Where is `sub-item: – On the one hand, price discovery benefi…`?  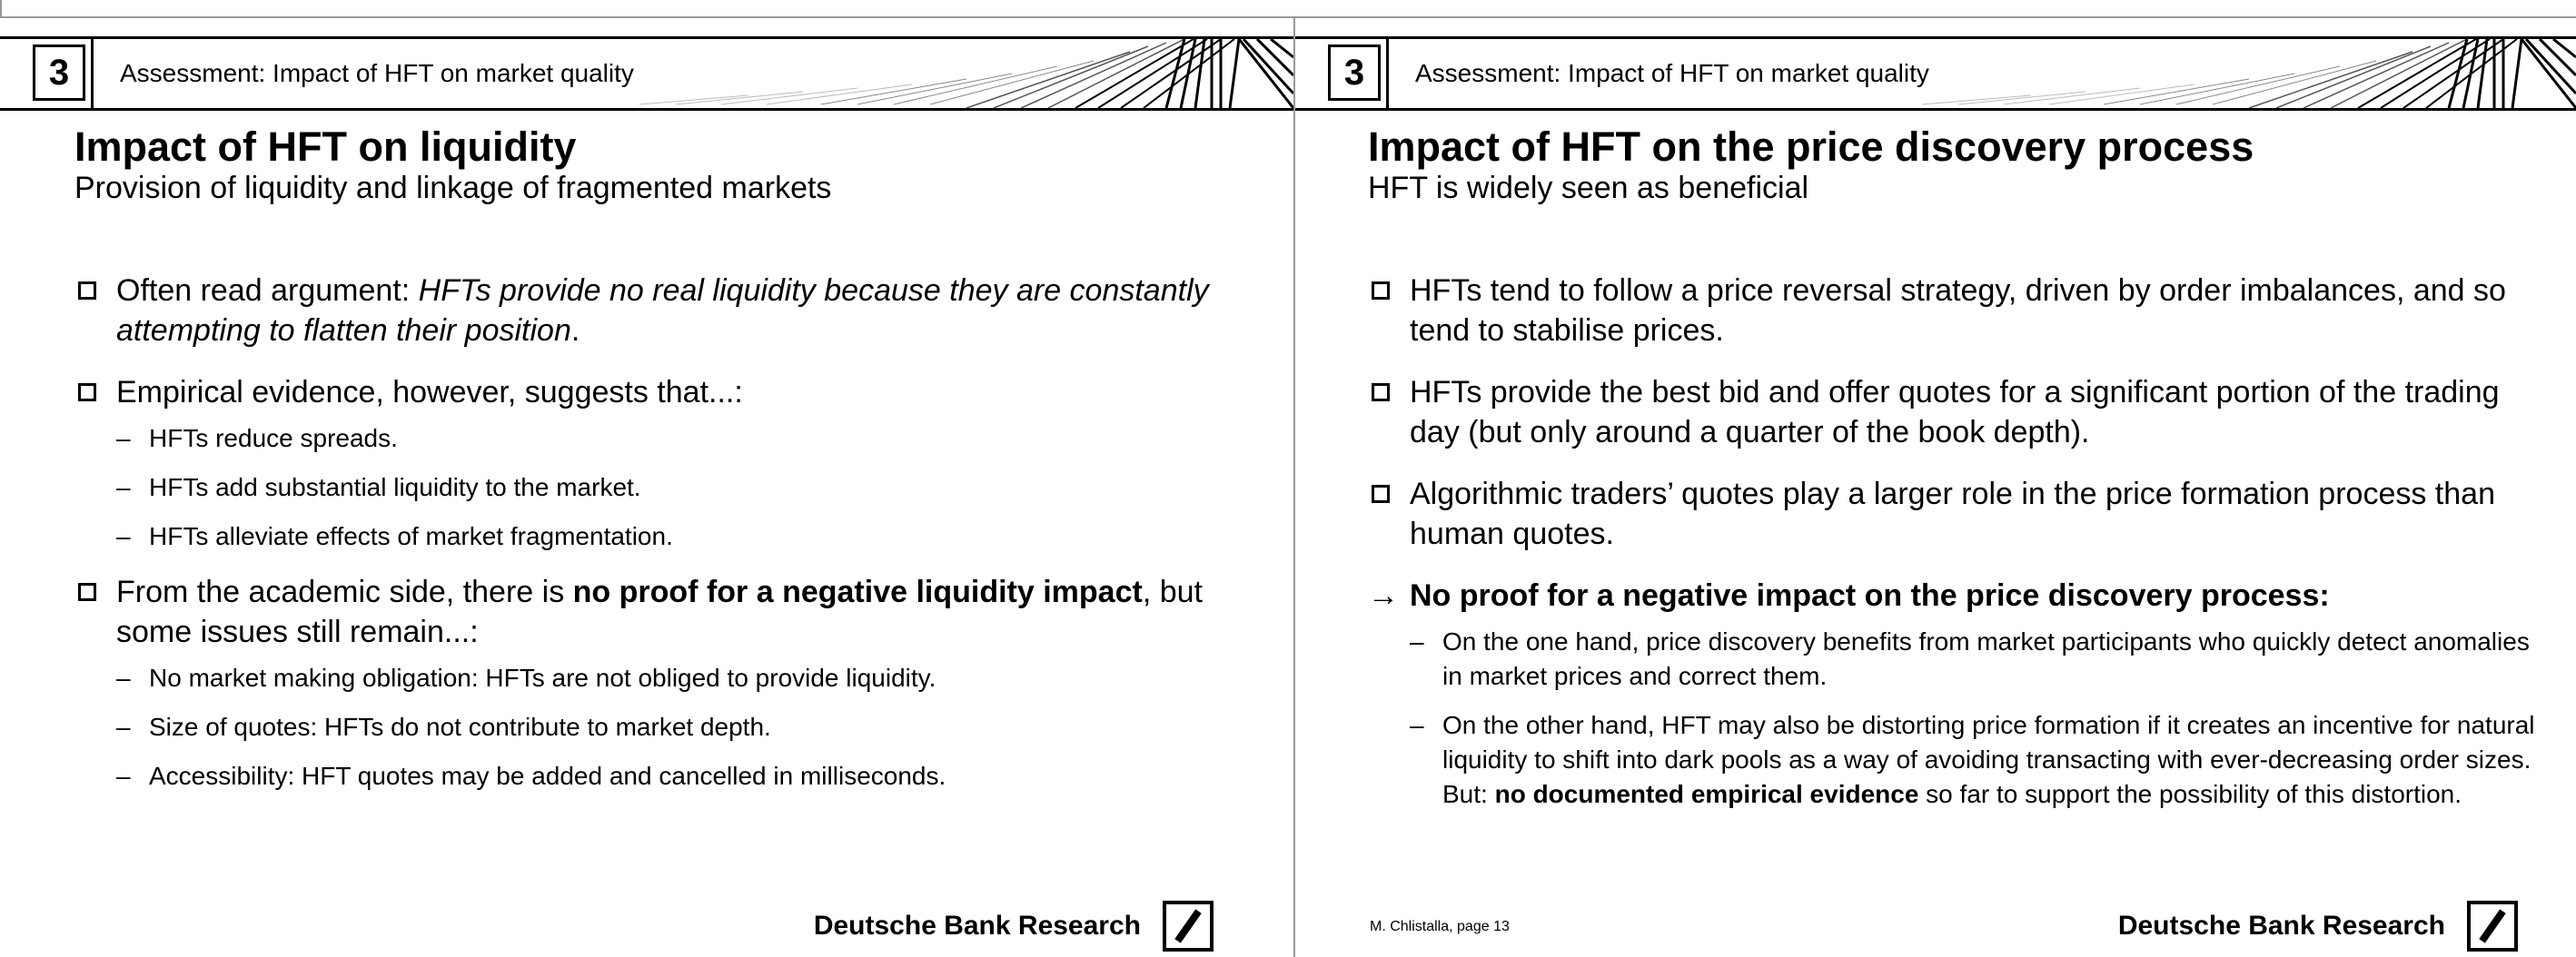
sub-item: – On the one hand, price discovery benefi… is located at coordinates (1958, 659).